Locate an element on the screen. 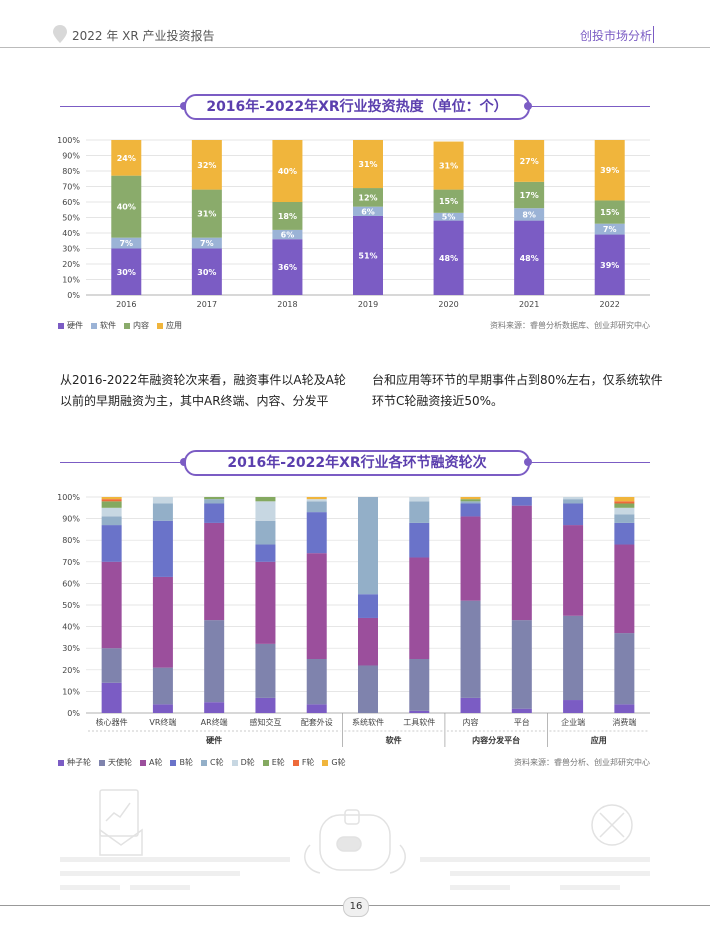 Image resolution: width=710 pixels, height=934 pixels. chart2-ytick: 50% is located at coordinates (71, 605).